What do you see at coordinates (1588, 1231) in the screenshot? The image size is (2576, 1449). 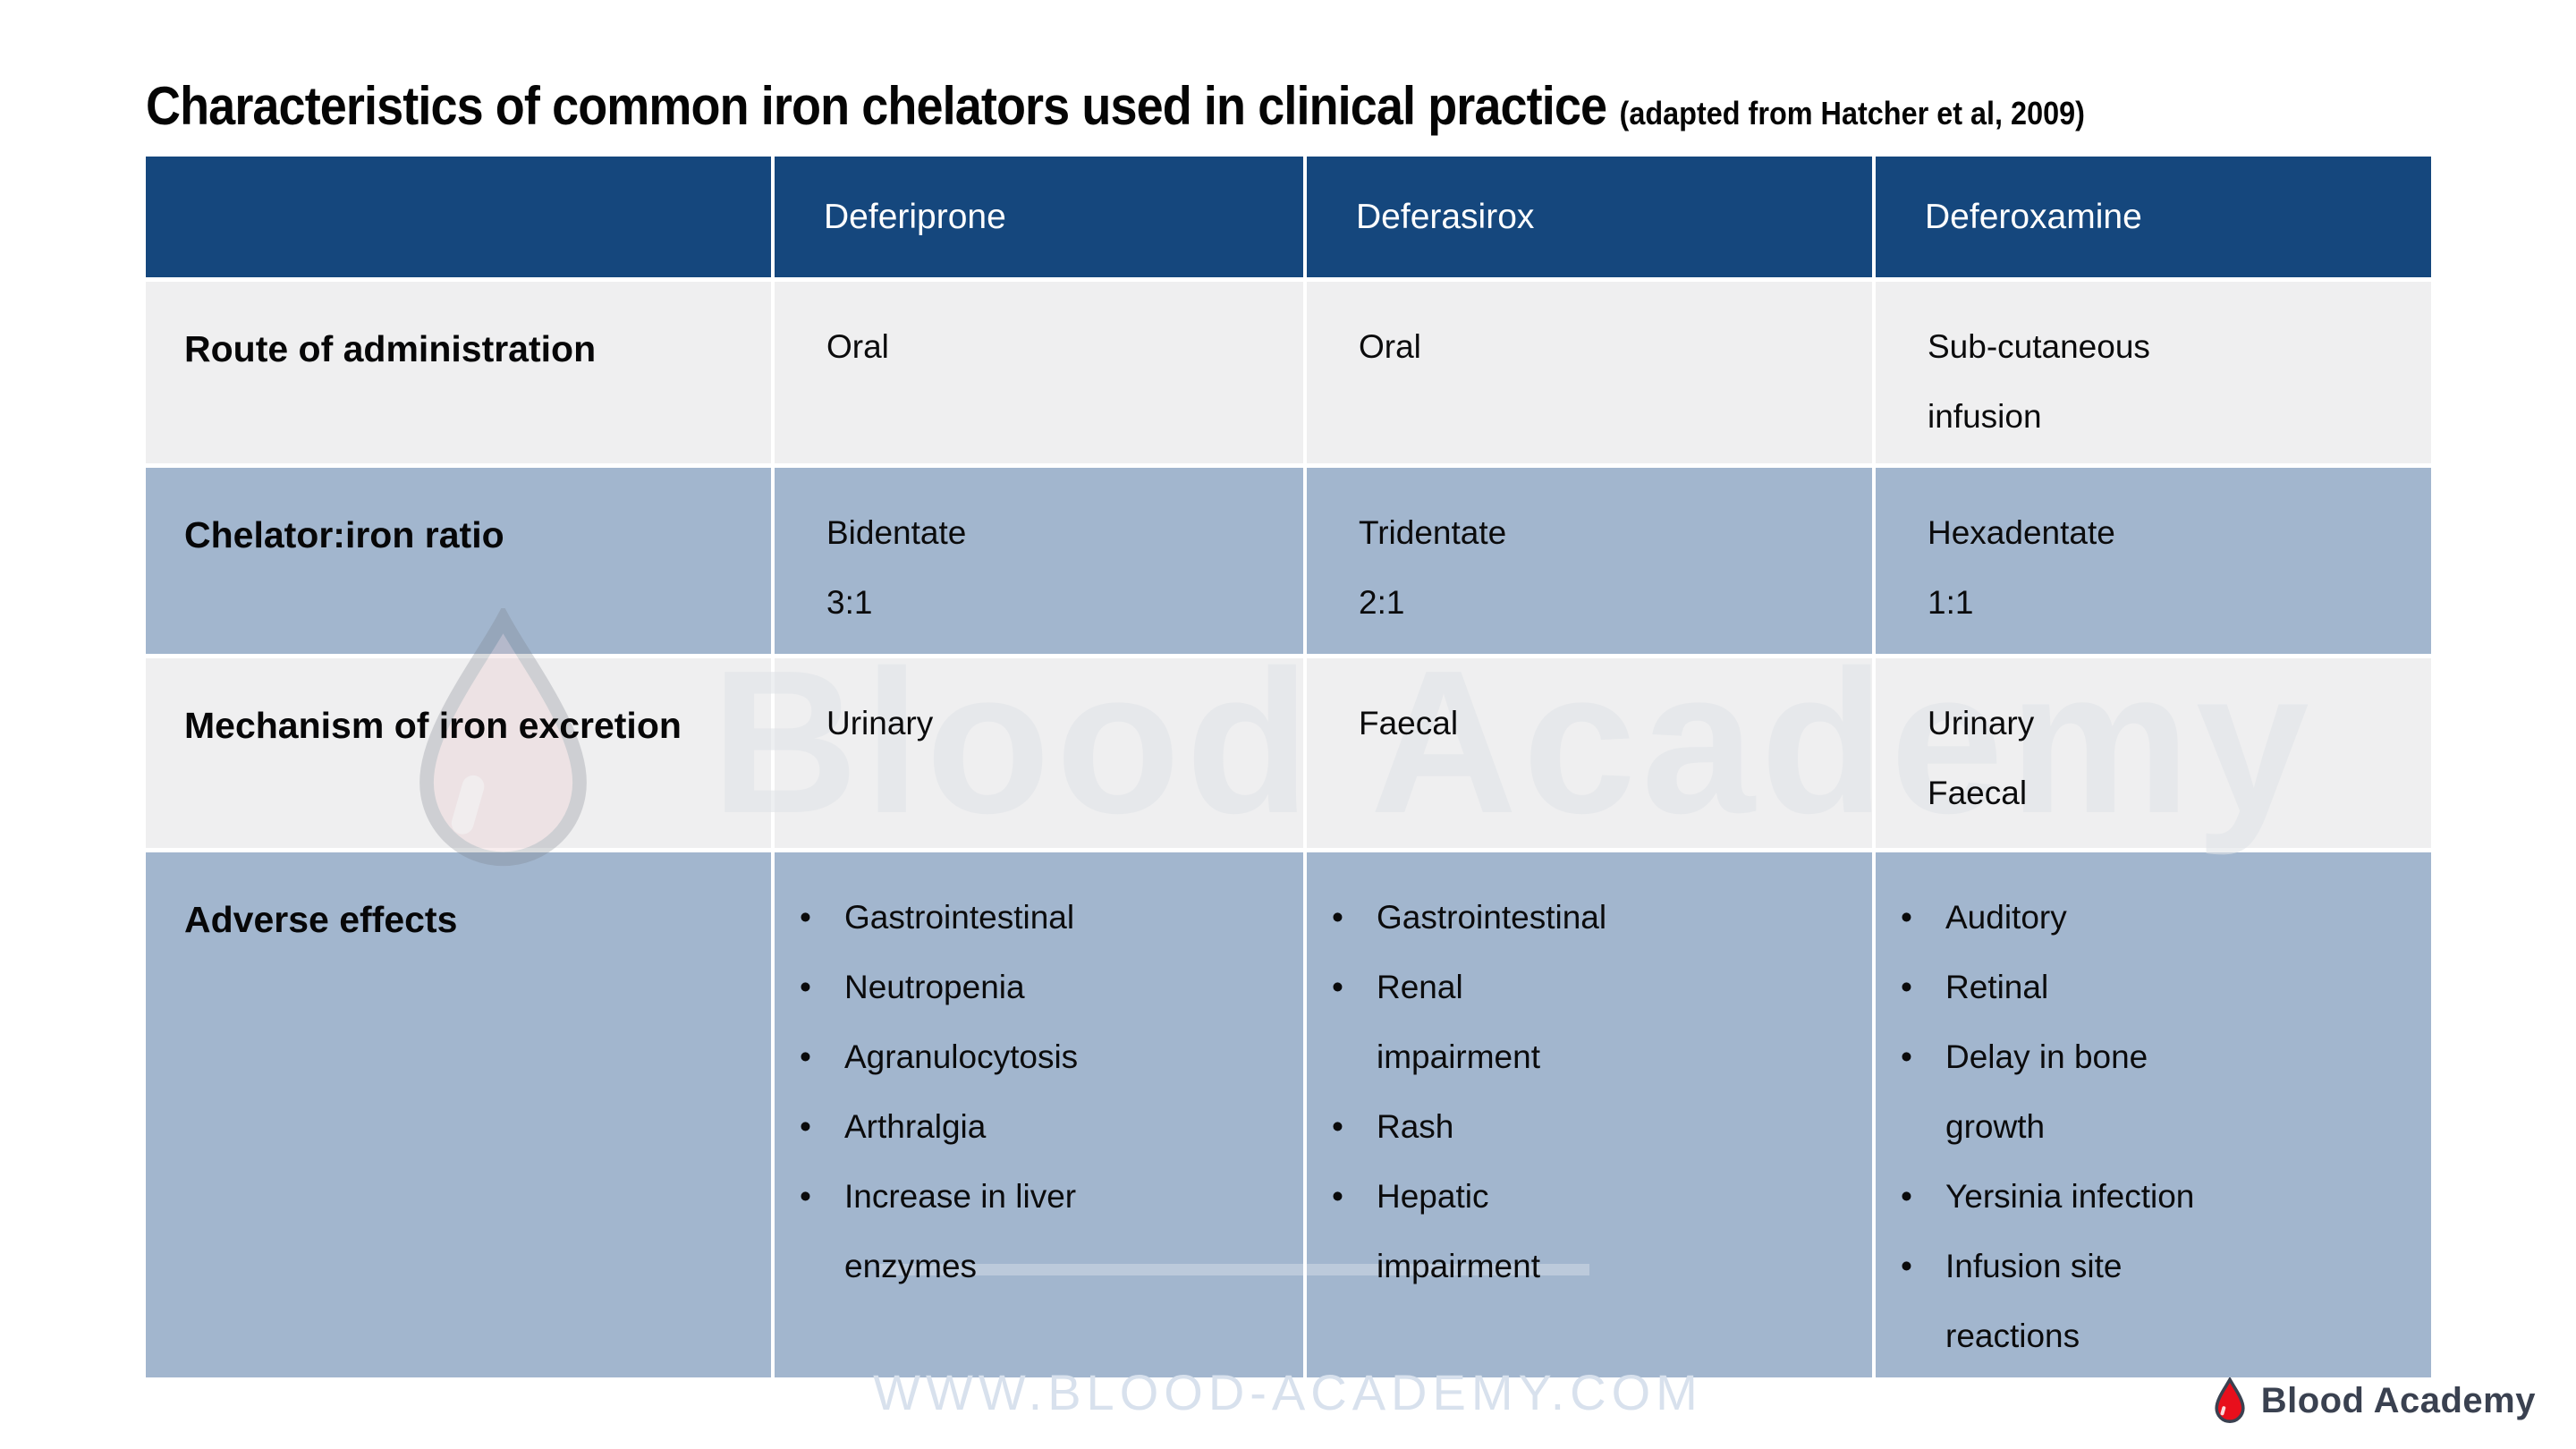 I see `bullet-item: • Hepatic impairment` at bounding box center [1588, 1231].